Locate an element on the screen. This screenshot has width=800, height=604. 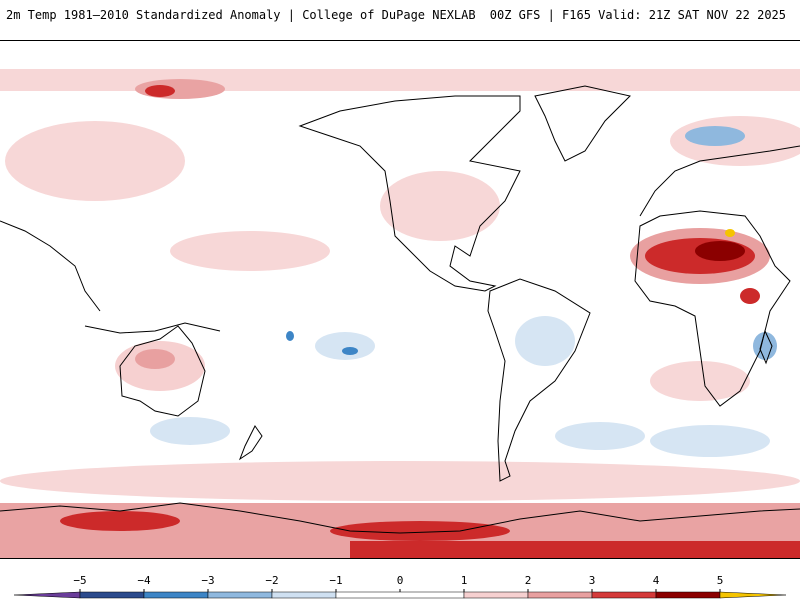
colorbar-tick-label: −5 is located at coordinates (79, 580).